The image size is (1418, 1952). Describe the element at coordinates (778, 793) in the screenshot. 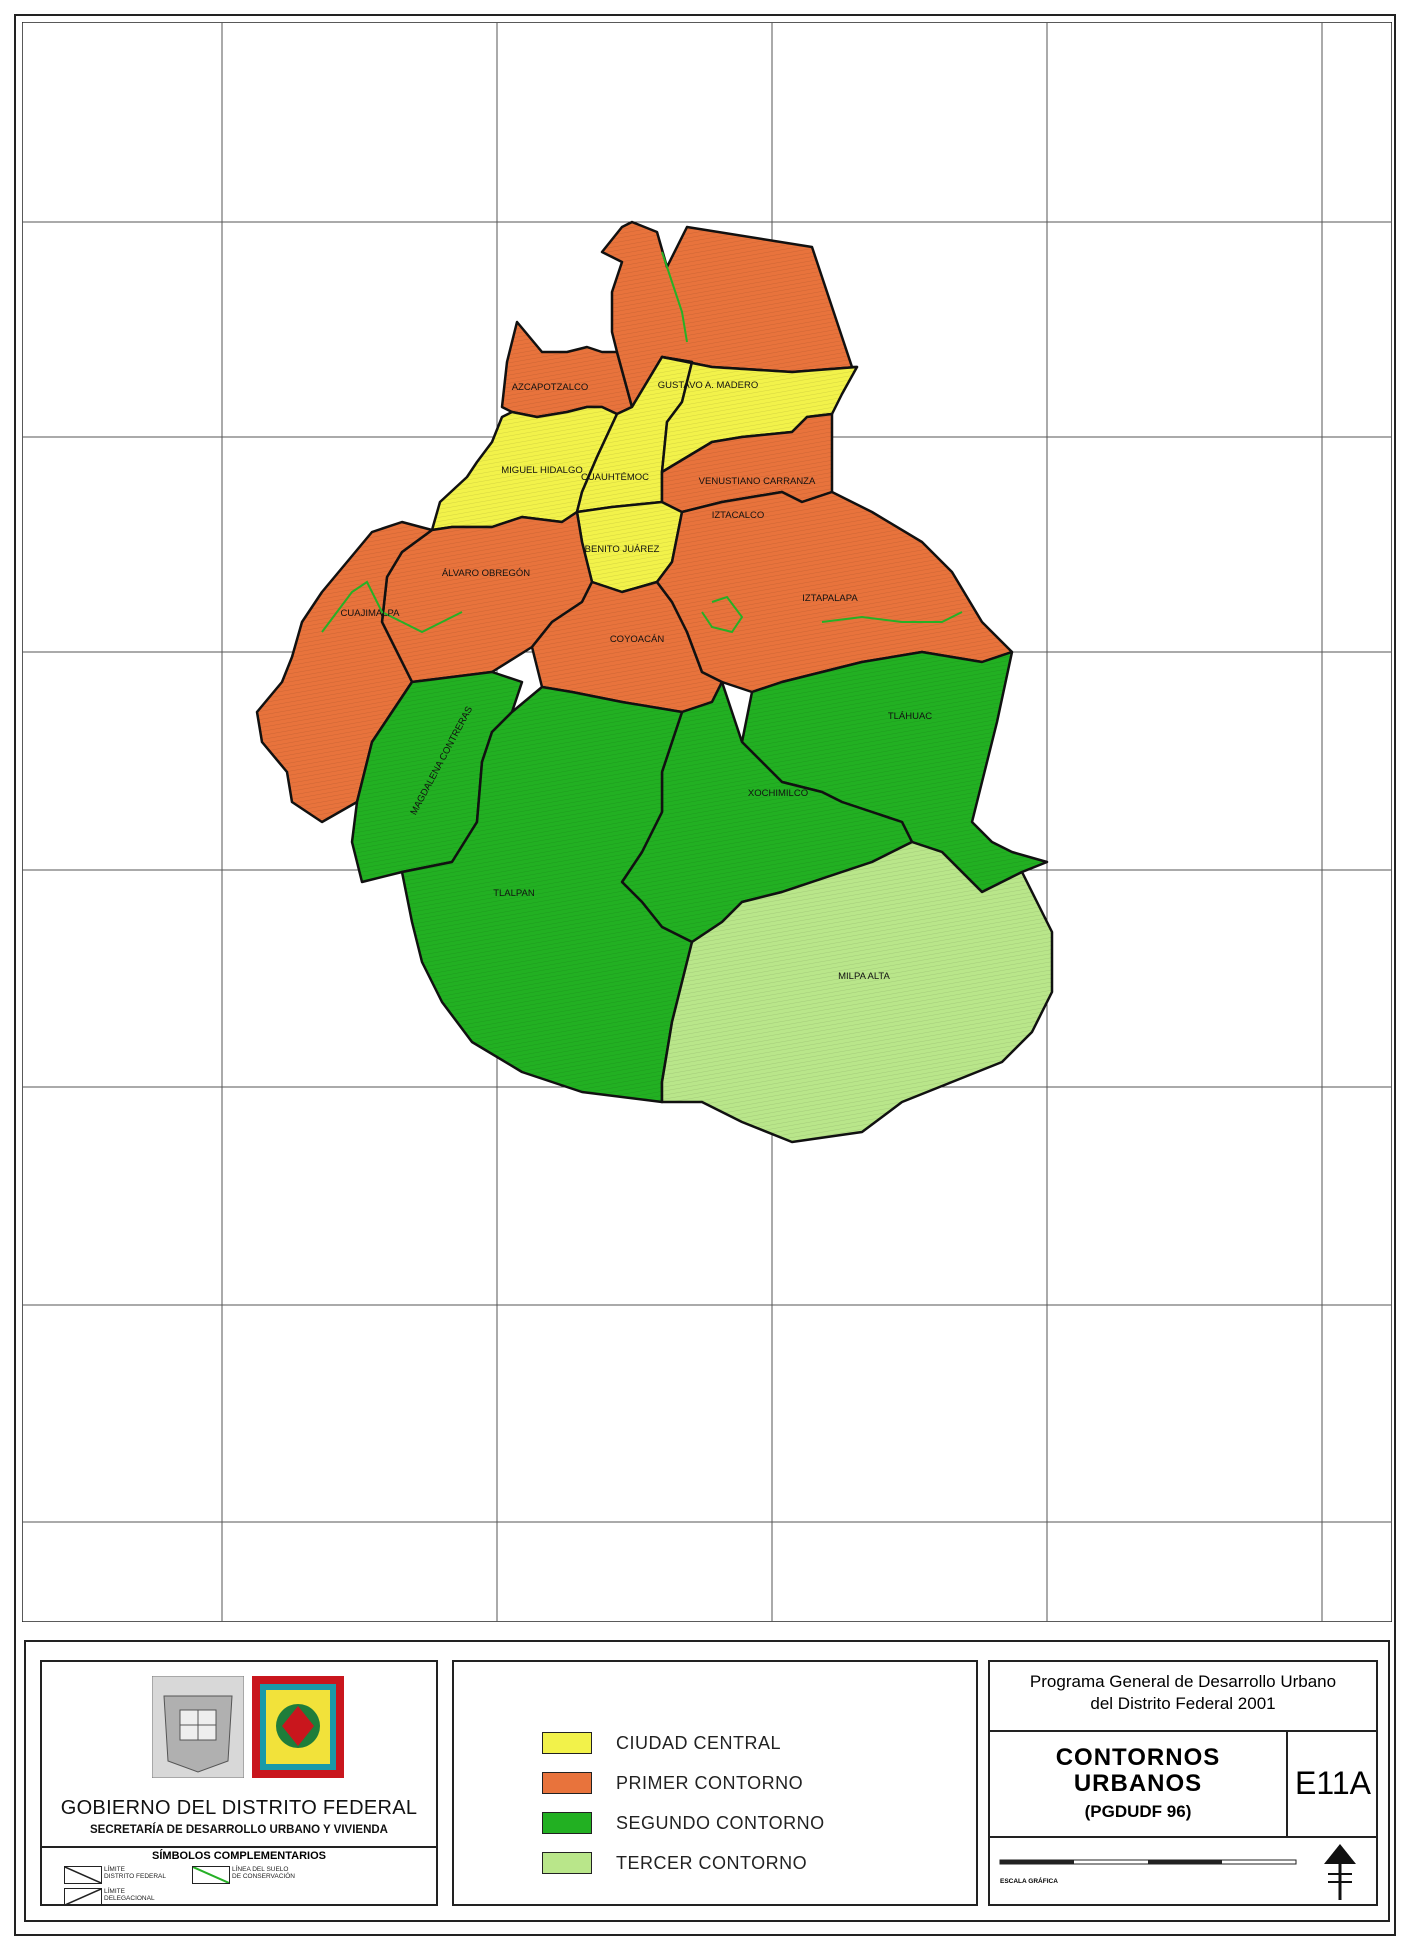

I see `label-xochimilco: XOCHIMILCO` at that location.